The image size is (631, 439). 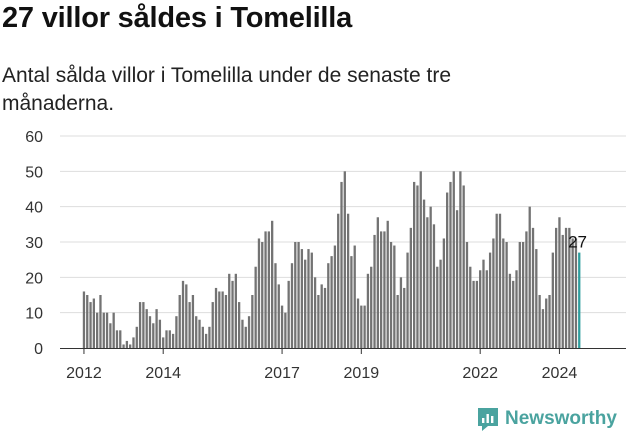 What do you see at coordinates (282, 373) in the screenshot?
I see `x-tick-label: 2017` at bounding box center [282, 373].